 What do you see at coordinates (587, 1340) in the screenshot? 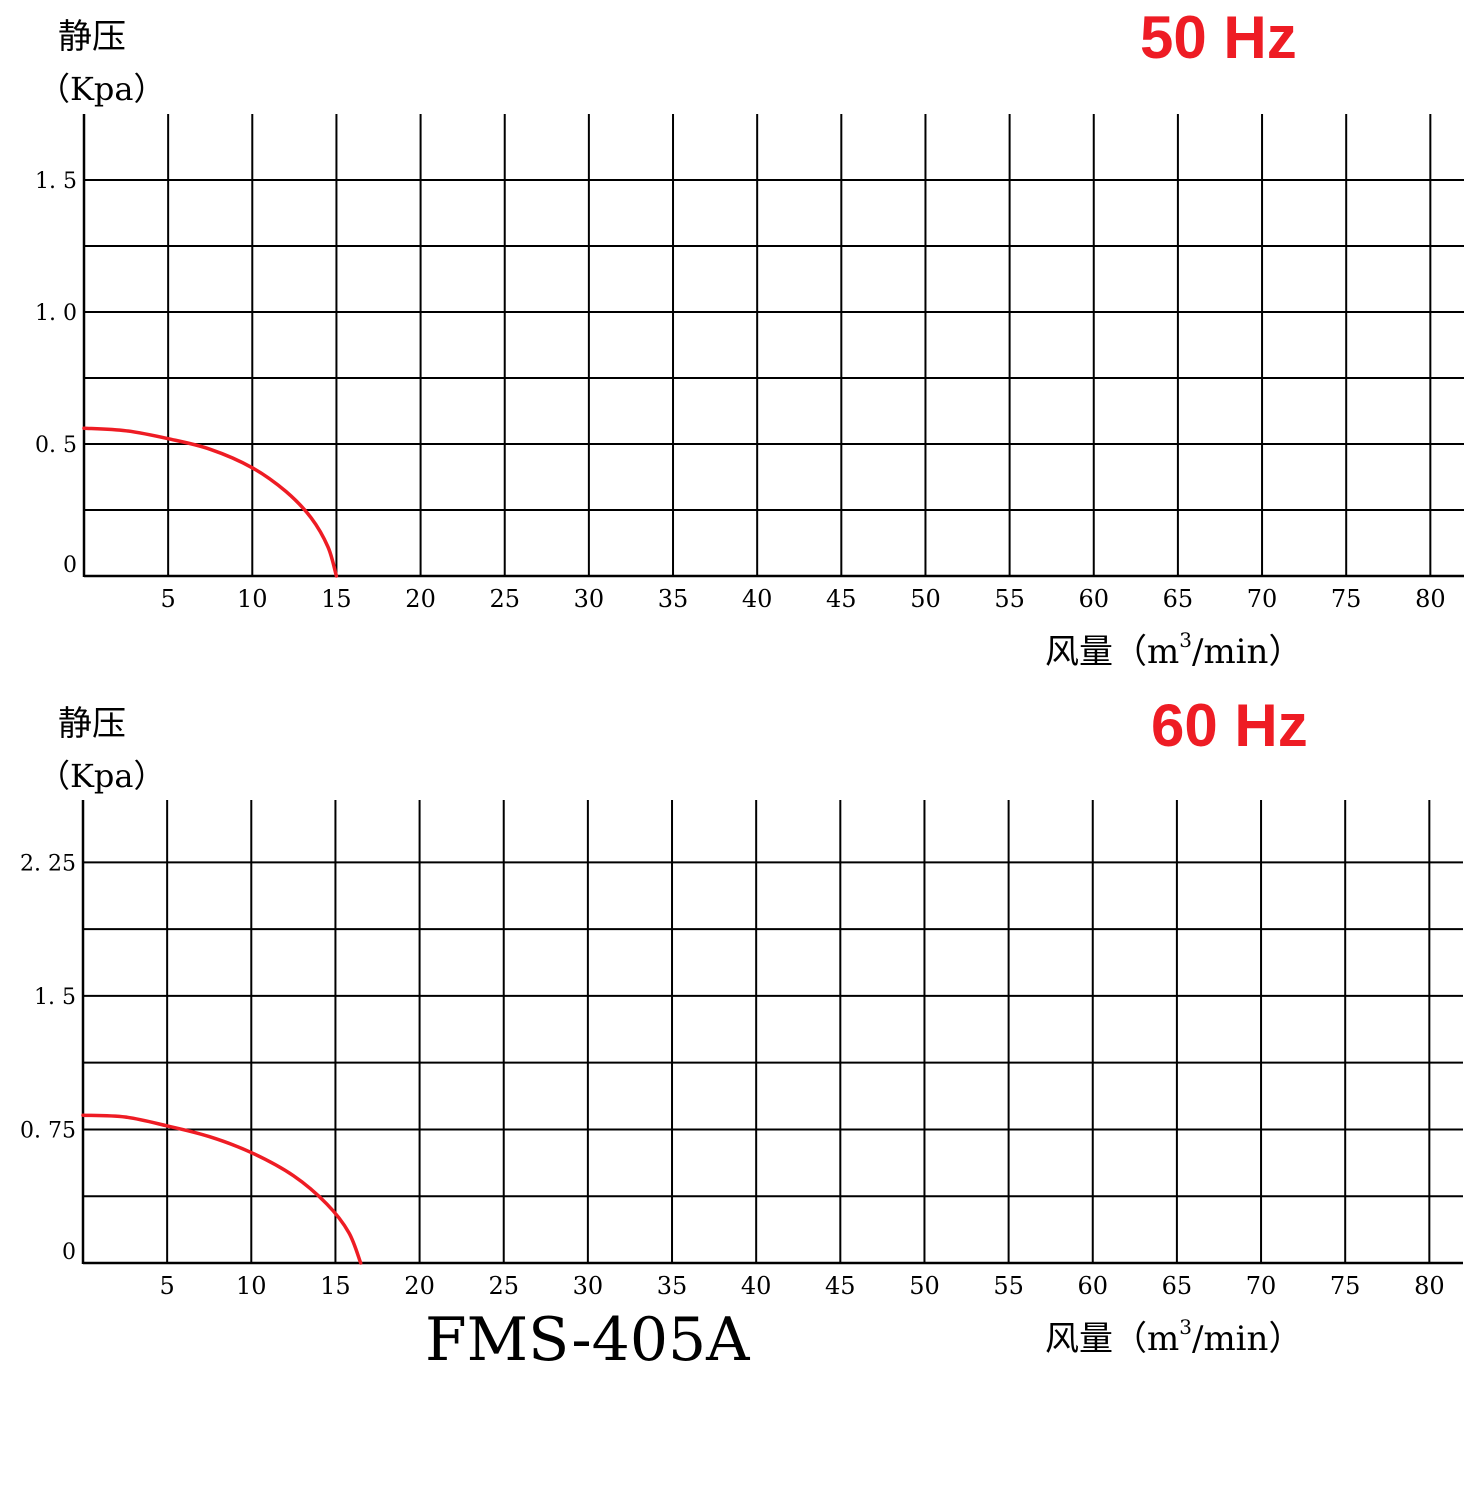
I see `model-label: FMS-405A` at bounding box center [587, 1340].